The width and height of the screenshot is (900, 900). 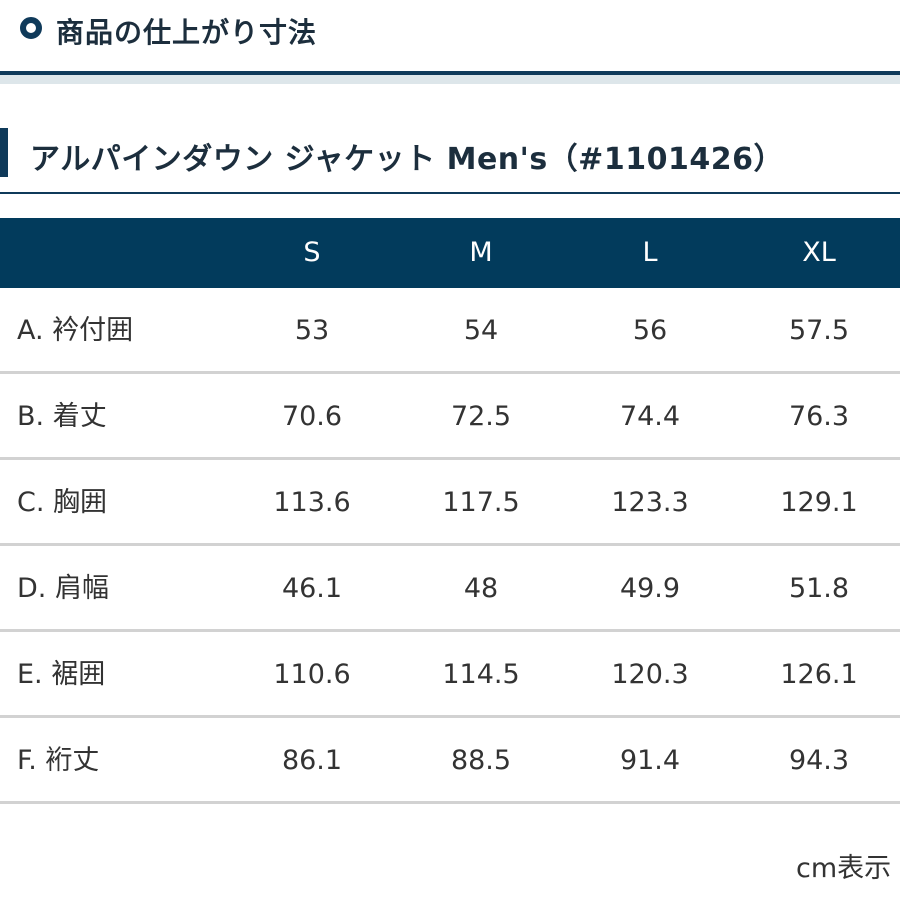 I want to click on table-cell: 74.4, so click(x=650, y=416).